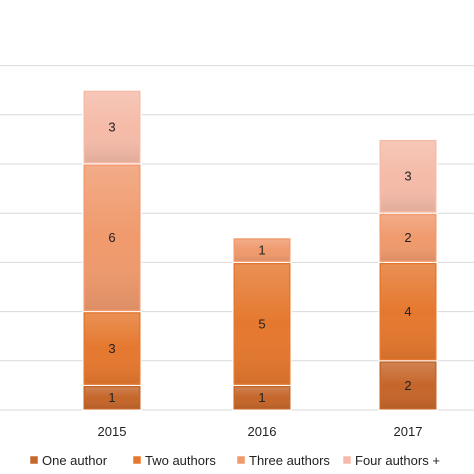  I want to click on data-label: 5, so click(261, 323).